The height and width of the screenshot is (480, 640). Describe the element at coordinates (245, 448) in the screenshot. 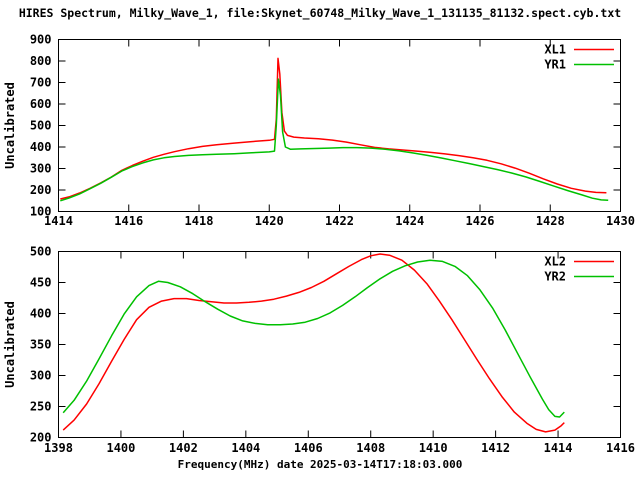

I see `x-tick-label: 1404` at that location.